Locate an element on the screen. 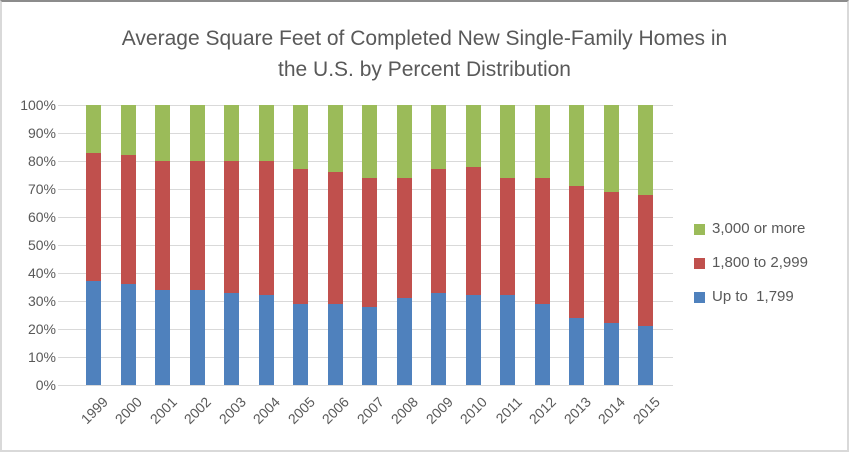 This screenshot has height=452, width=849. bar-2009 is located at coordinates (438, 245).